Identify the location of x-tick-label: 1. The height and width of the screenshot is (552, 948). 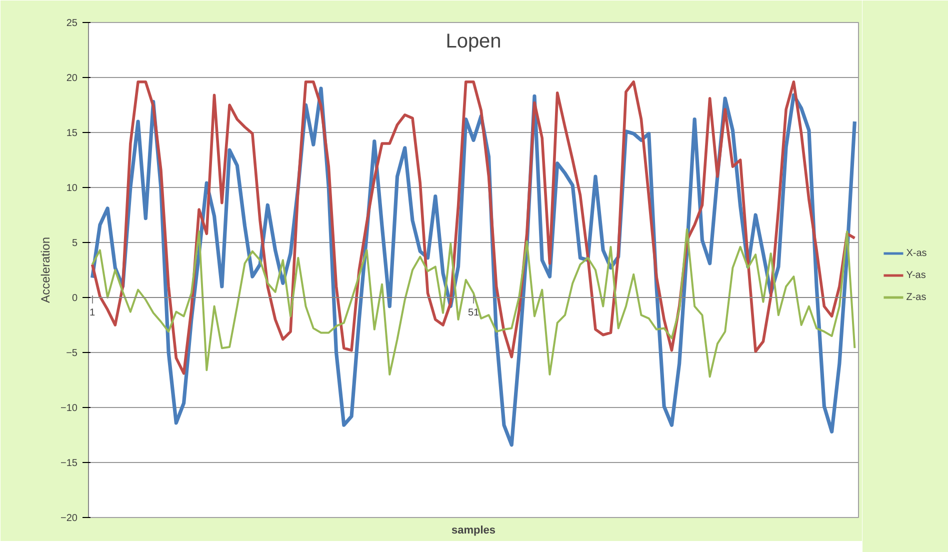
(93, 313).